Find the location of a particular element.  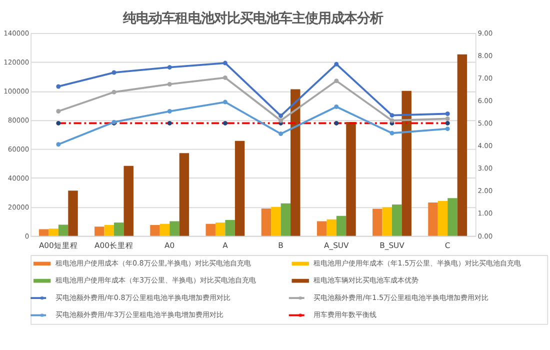

x-tick-label: C is located at coordinates (447, 245).